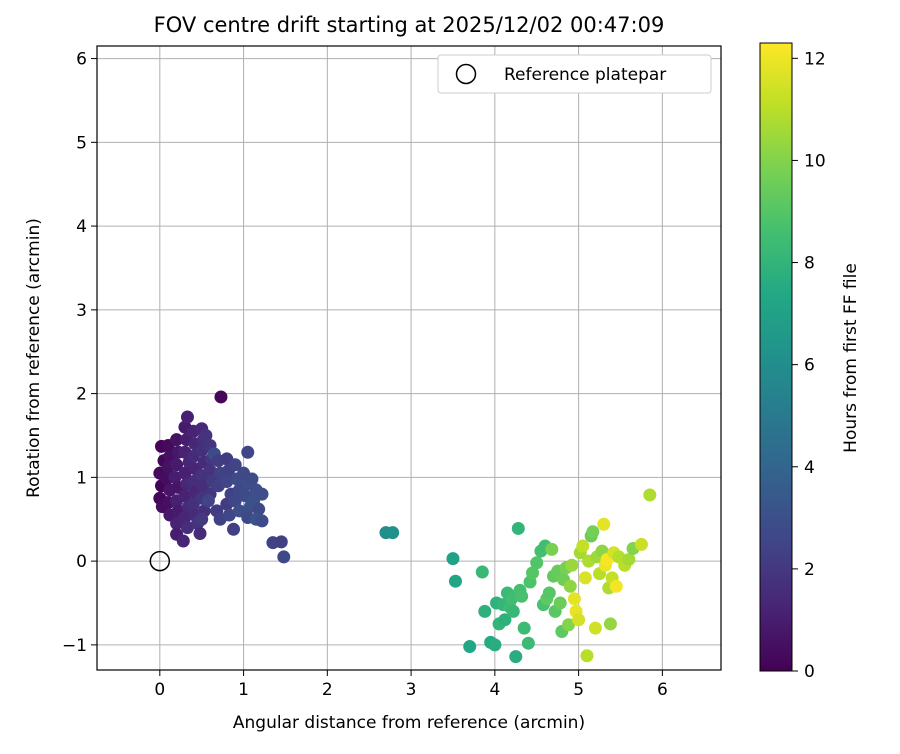 The image size is (900, 754). I want to click on reference-platepar-marker, so click(160, 561).